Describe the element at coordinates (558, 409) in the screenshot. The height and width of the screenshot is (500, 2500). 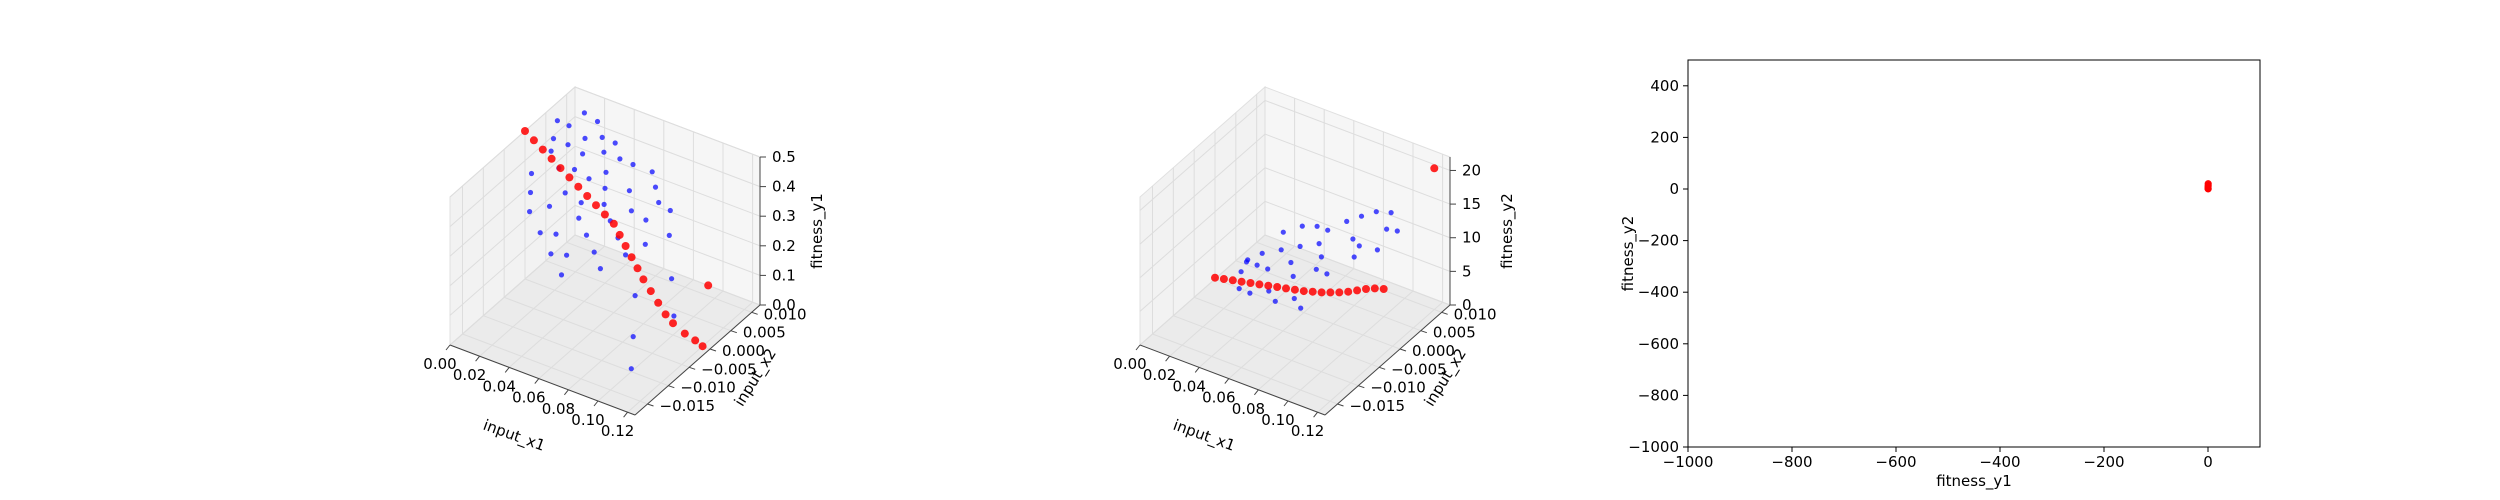
I see `x-tick-label: 0.08` at that location.